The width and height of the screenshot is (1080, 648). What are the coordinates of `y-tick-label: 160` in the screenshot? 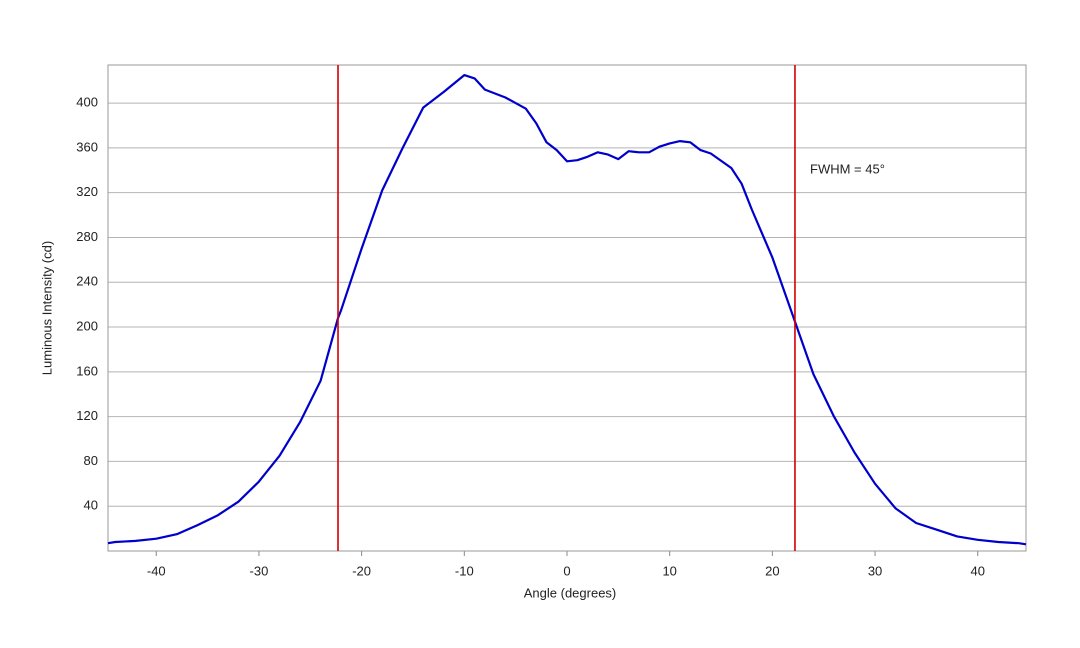 It's located at (87, 370).